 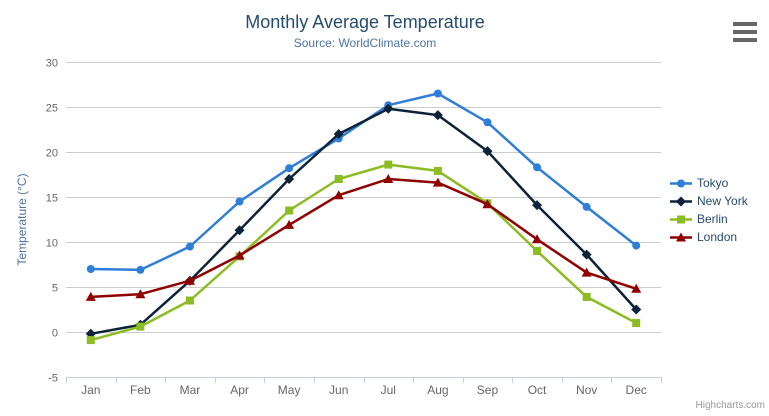 I want to click on y-axis-tick-label: -5, so click(x=53, y=379).